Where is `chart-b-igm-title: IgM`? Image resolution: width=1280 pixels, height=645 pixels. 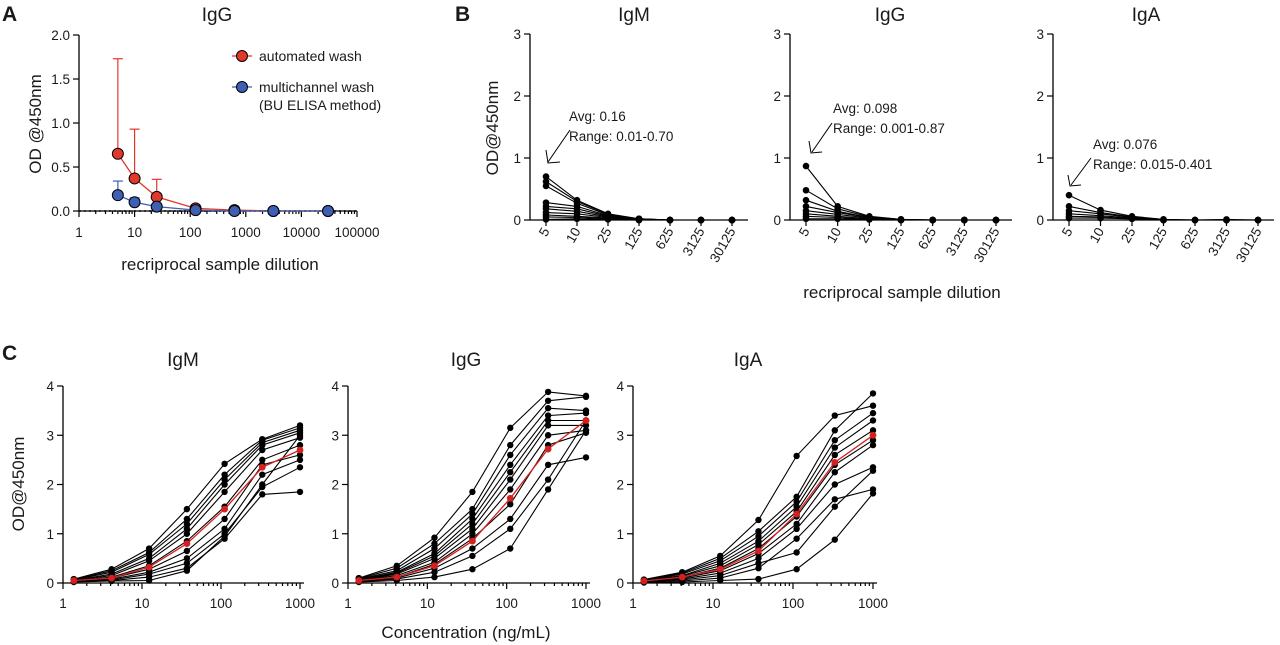 chart-b-igm-title: IgM is located at coordinates (634, 15).